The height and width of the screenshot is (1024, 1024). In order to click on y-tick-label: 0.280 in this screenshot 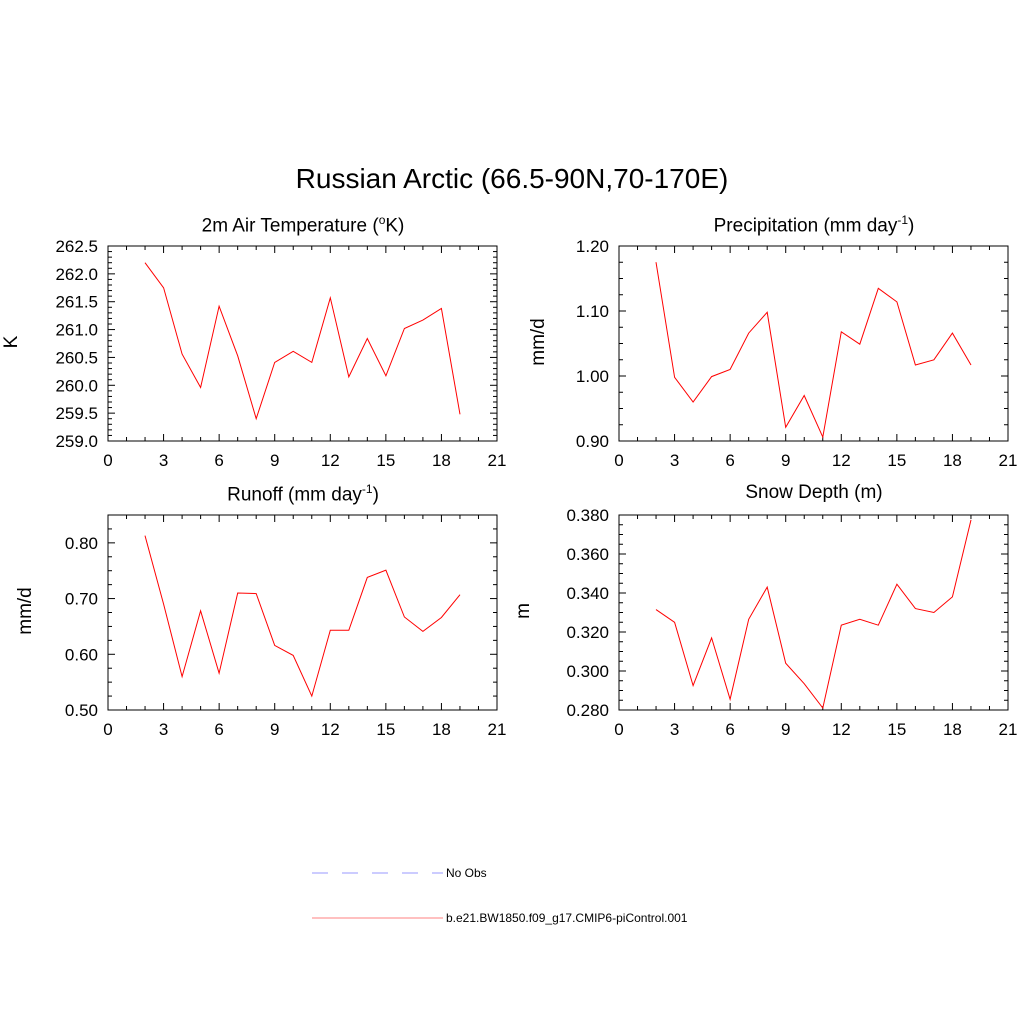, I will do `click(587, 710)`.